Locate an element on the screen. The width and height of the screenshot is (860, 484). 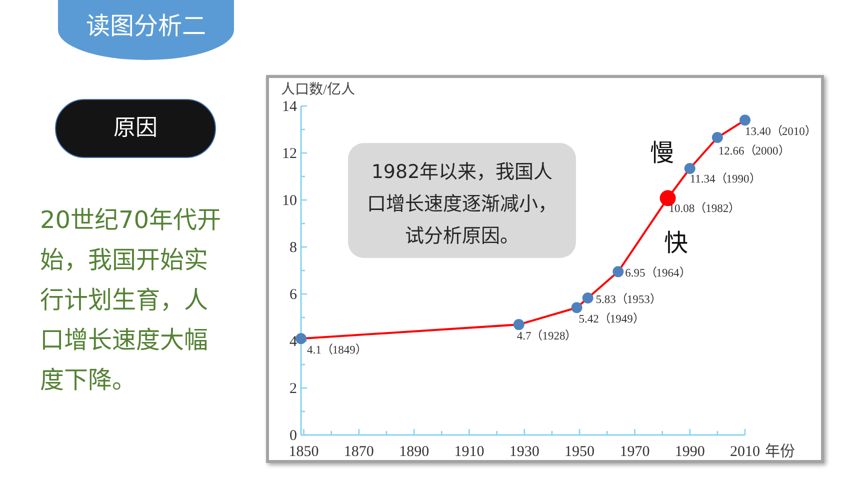
y-tick-label: 0 is located at coordinates (293, 436).